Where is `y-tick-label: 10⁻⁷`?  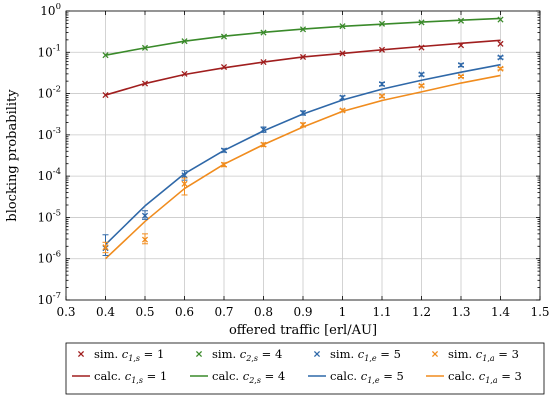 y-tick-label: 10⁻⁷ is located at coordinates (49, 299).